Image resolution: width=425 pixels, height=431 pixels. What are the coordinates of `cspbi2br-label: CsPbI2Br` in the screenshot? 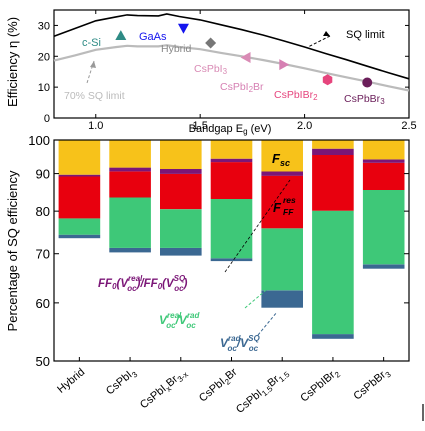 It's located at (242, 87).